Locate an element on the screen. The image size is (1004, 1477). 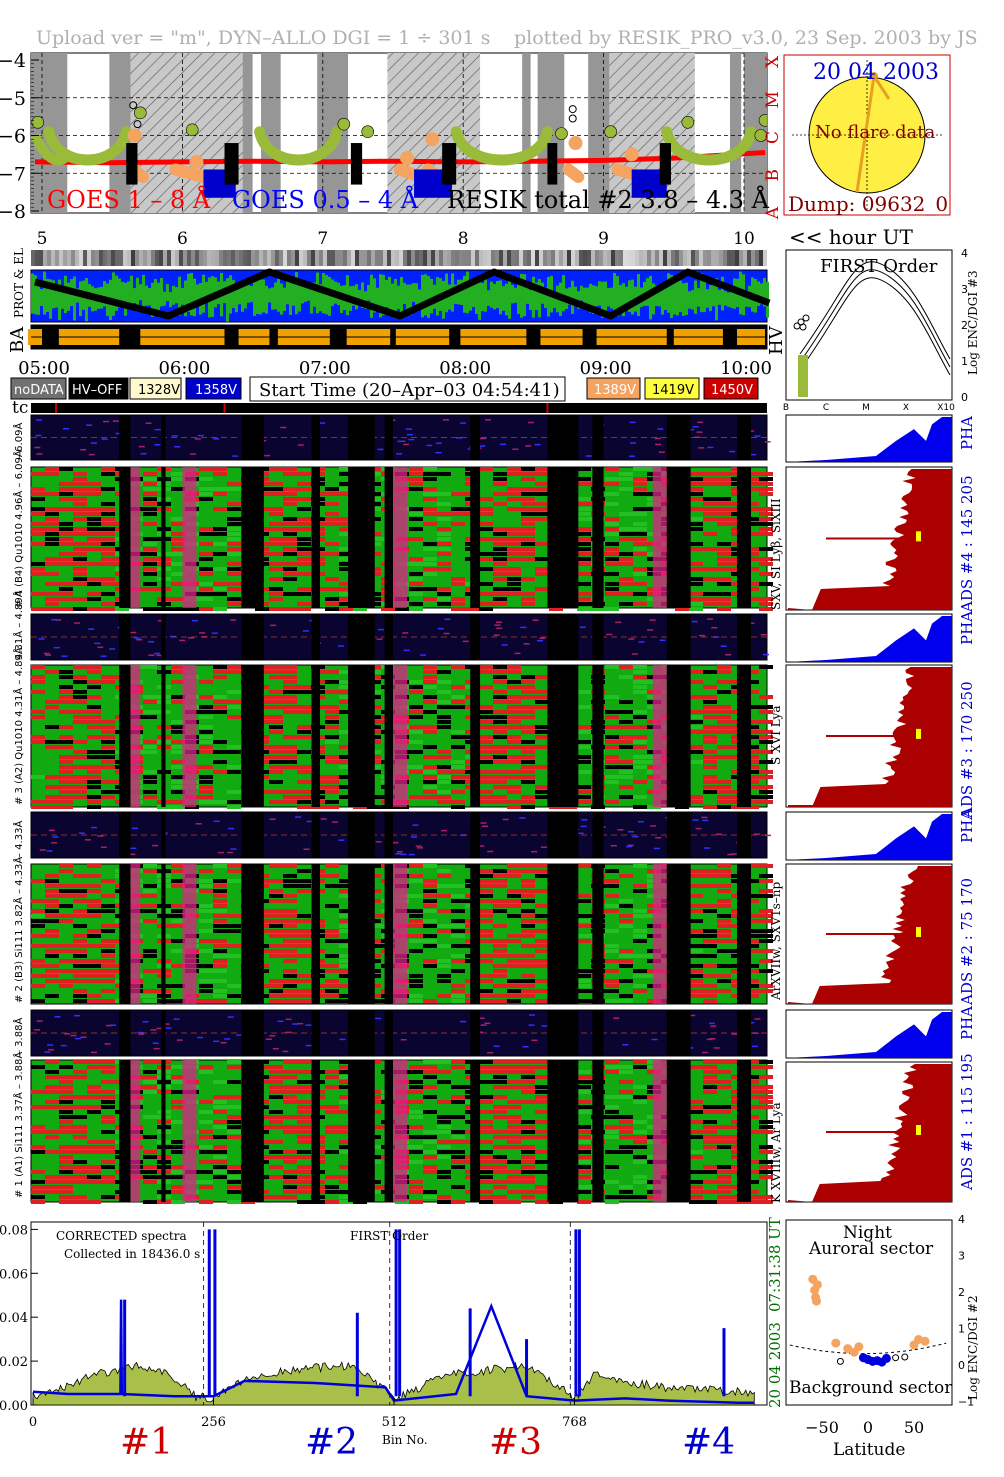
orbit-track is located at coordinates (402, 294).